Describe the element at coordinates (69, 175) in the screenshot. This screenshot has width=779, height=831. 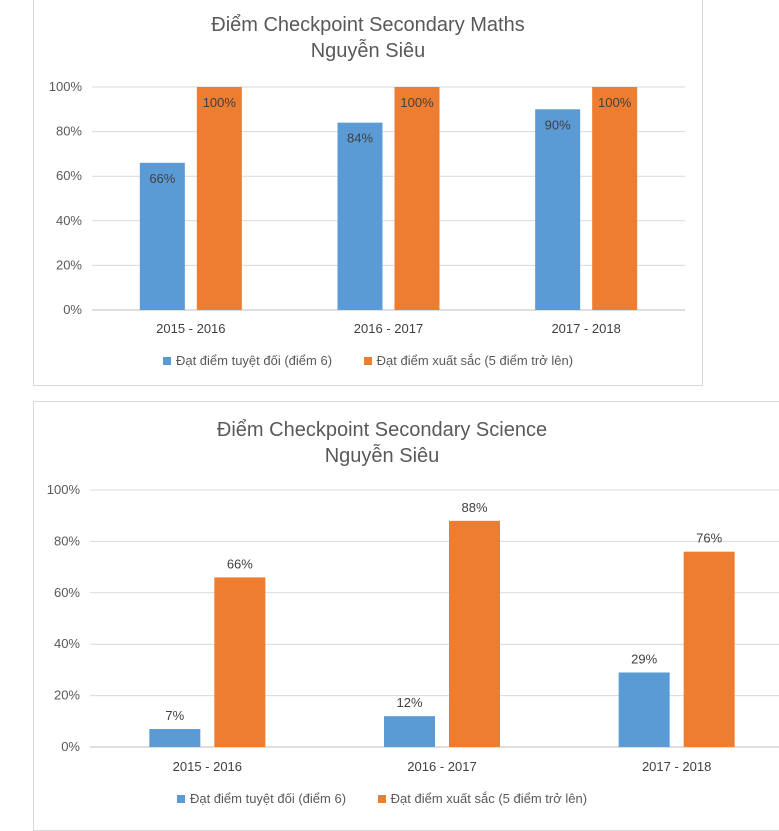
I see `maths-y-tick-label: 60%` at that location.